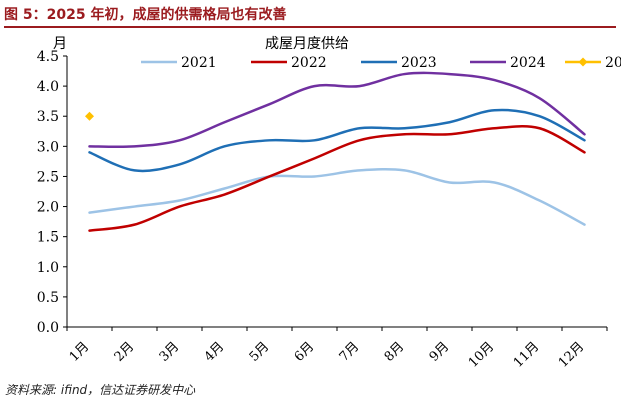 This screenshot has width=621, height=403. I want to click on y-tick-label: 1.5, so click(48, 238).